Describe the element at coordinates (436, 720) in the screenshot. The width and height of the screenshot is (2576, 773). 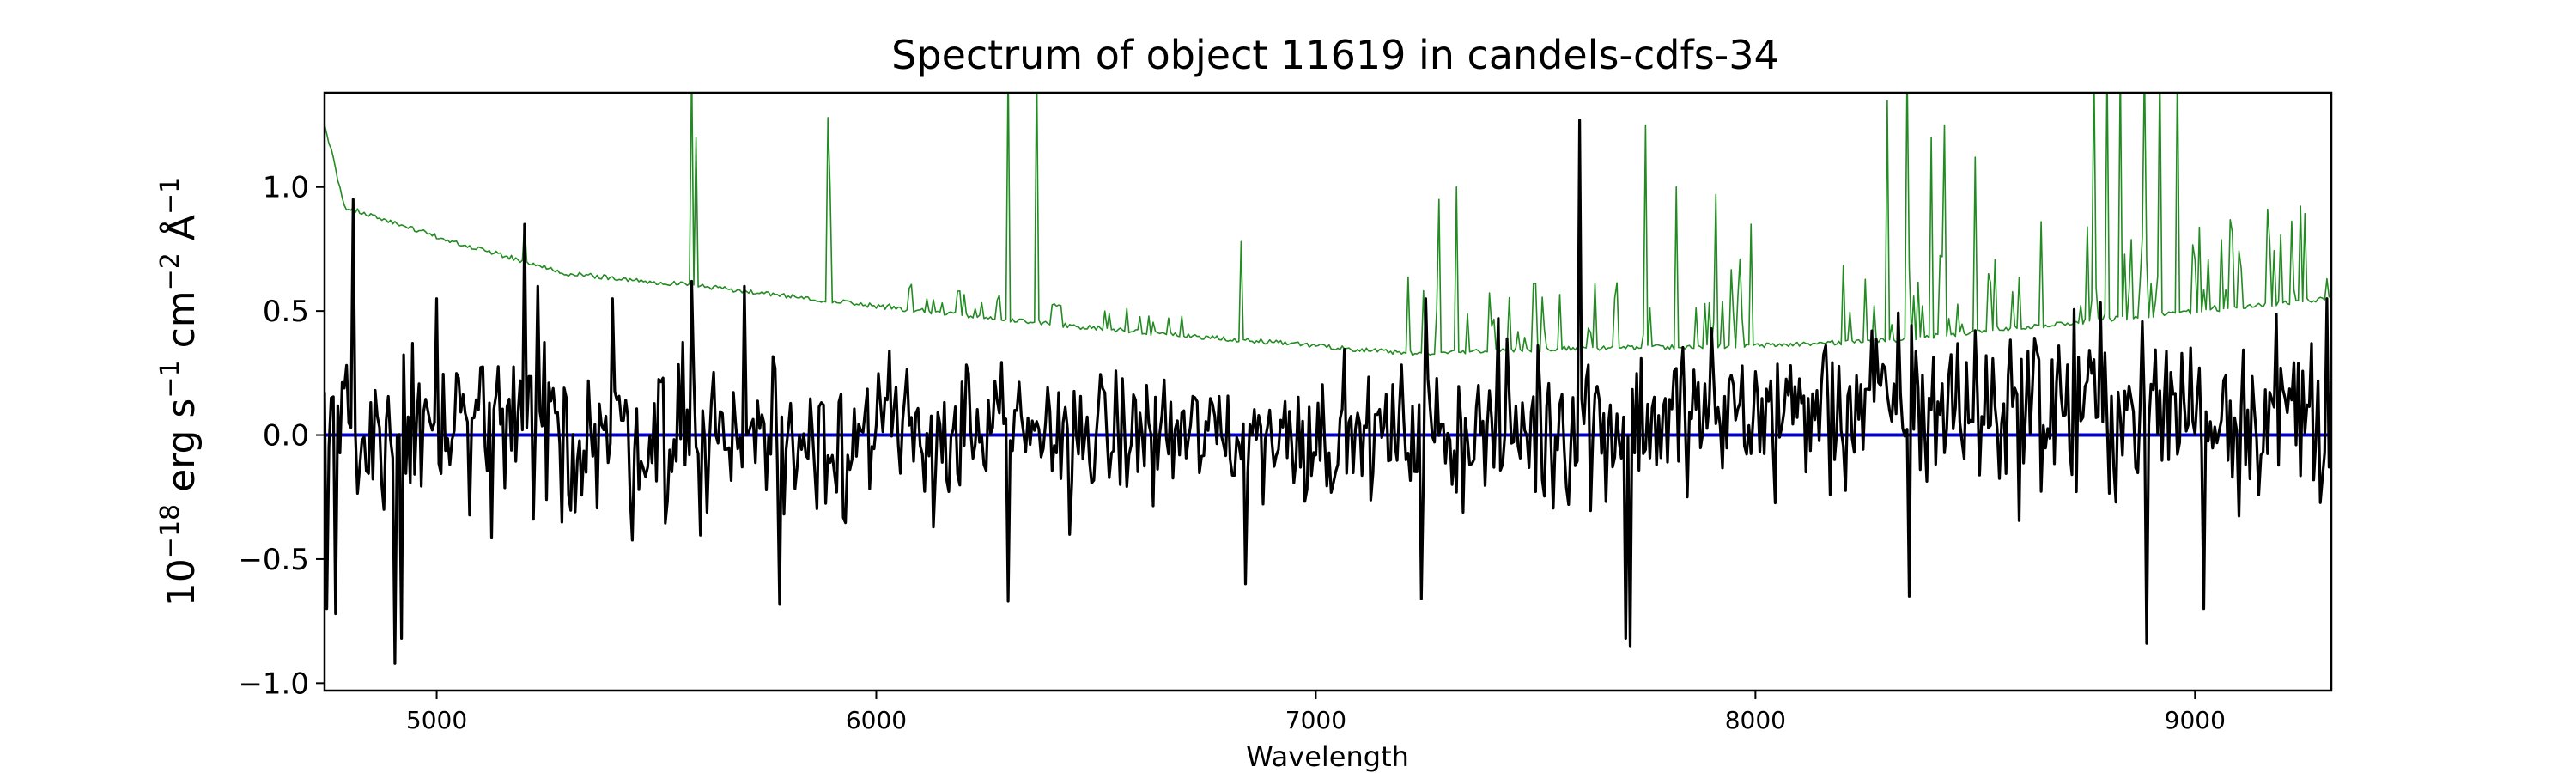
I see `x-tick-label: 5000` at that location.